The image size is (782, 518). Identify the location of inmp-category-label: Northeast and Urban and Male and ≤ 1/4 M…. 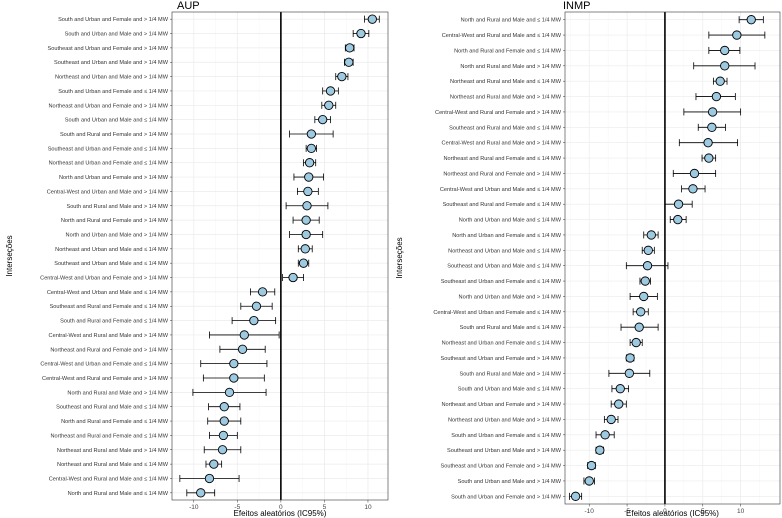
(505, 251).